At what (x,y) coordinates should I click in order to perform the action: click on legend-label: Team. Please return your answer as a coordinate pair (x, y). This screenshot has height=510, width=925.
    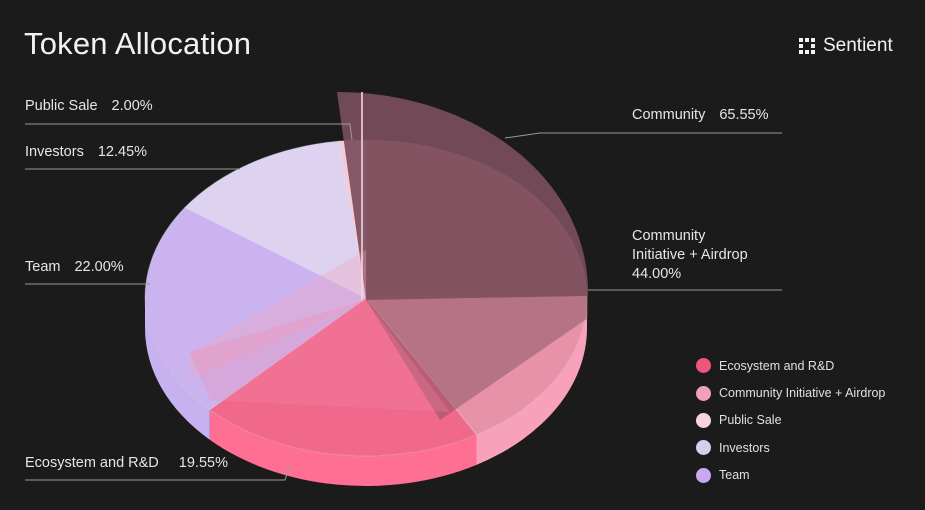
    Looking at the image, I should click on (734, 475).